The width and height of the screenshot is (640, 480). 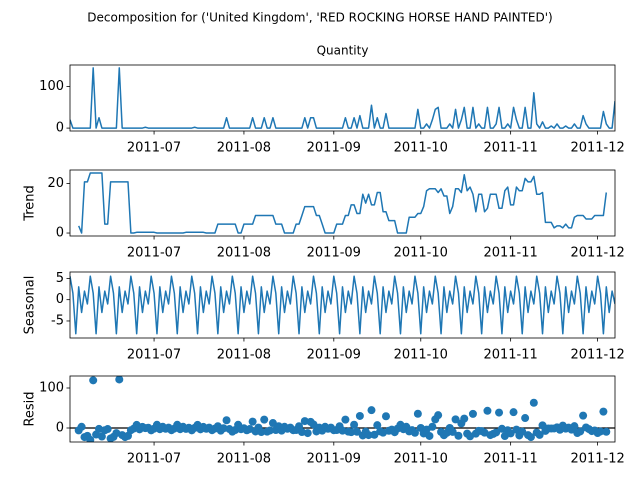 I want to click on y-axis-label: Seasonal, so click(x=30, y=305).